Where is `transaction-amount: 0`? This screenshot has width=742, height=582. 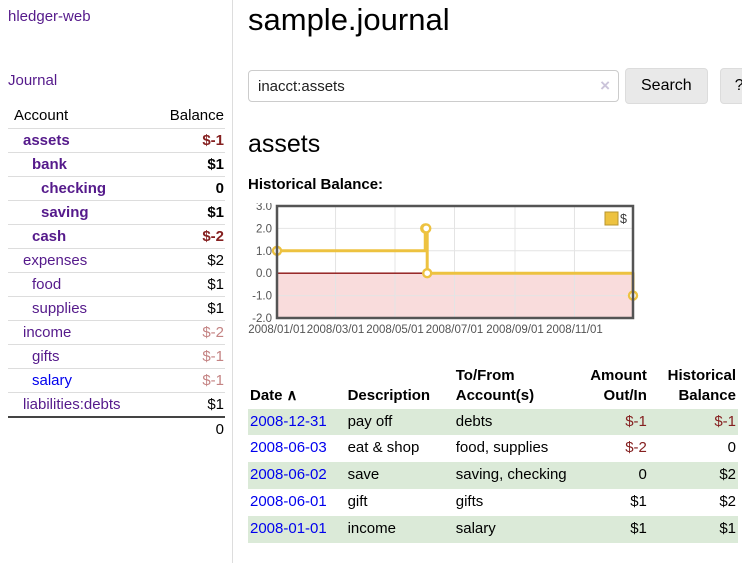
transaction-amount: 0 is located at coordinates (642, 475).